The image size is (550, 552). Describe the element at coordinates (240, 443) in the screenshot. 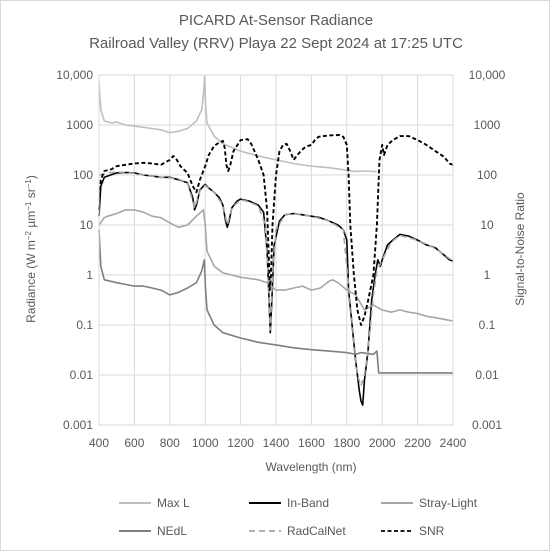

I see `x-tick-label: 1200` at that location.